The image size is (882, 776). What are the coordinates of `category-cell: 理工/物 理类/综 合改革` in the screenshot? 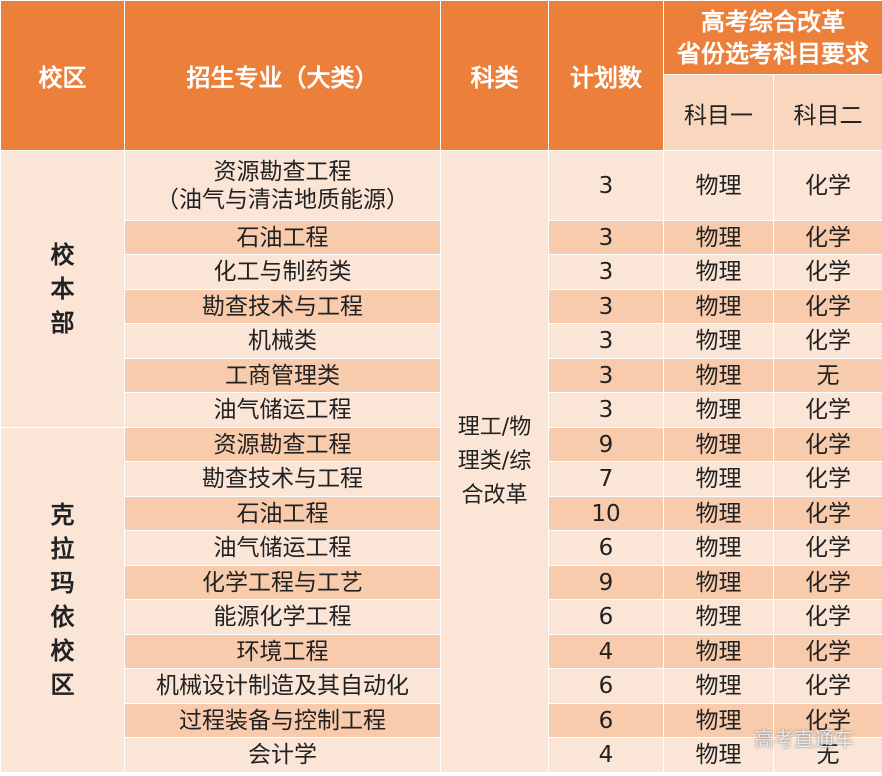 It's located at (494, 461).